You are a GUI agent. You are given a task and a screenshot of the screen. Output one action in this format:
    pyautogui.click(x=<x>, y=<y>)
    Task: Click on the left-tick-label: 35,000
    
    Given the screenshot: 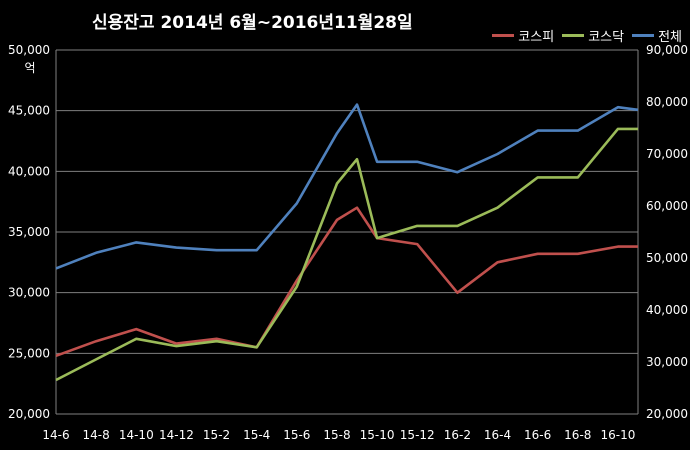 What is the action you would take?
    pyautogui.click(x=29, y=232)
    